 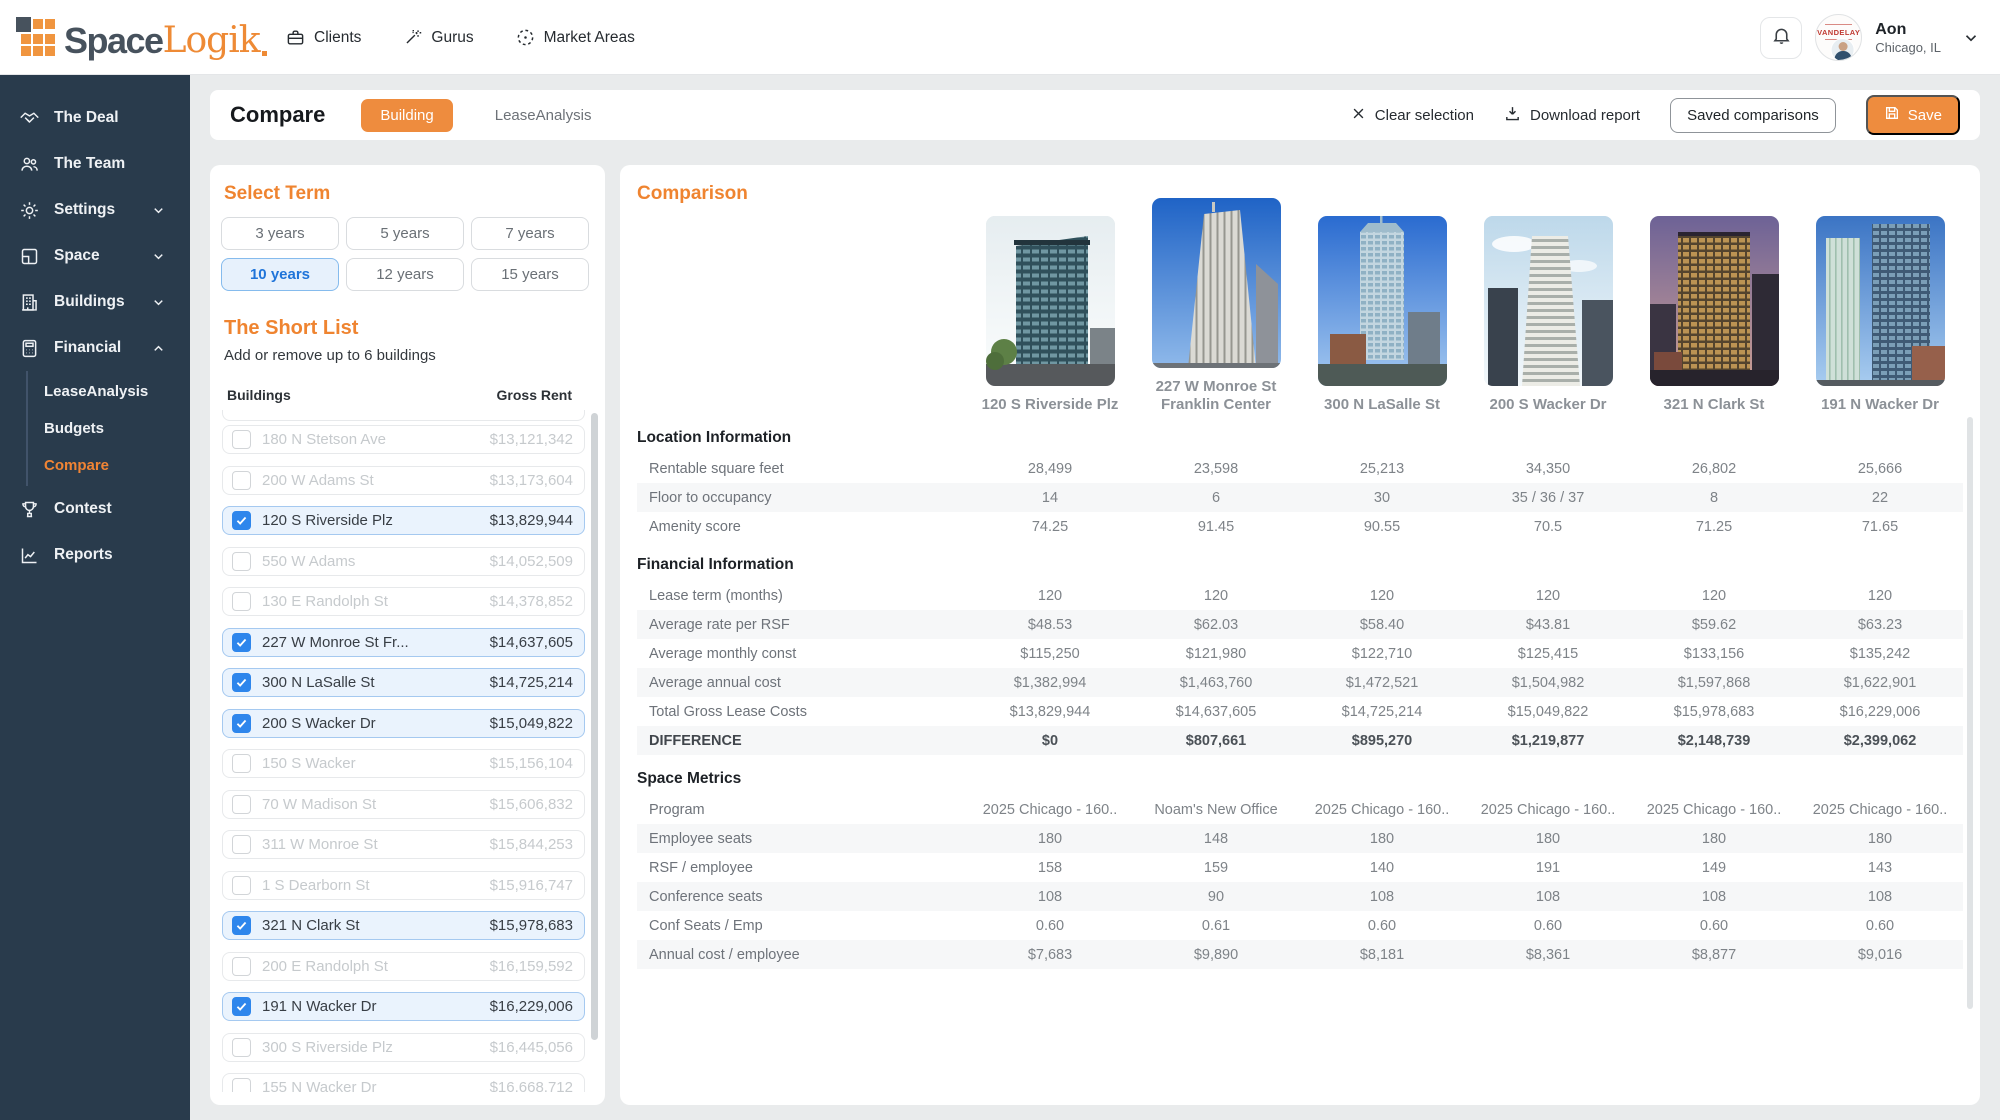 What do you see at coordinates (403, 1082) in the screenshot?
I see `shortlist-row: 155 N Wacker Dr $16,668,712` at bounding box center [403, 1082].